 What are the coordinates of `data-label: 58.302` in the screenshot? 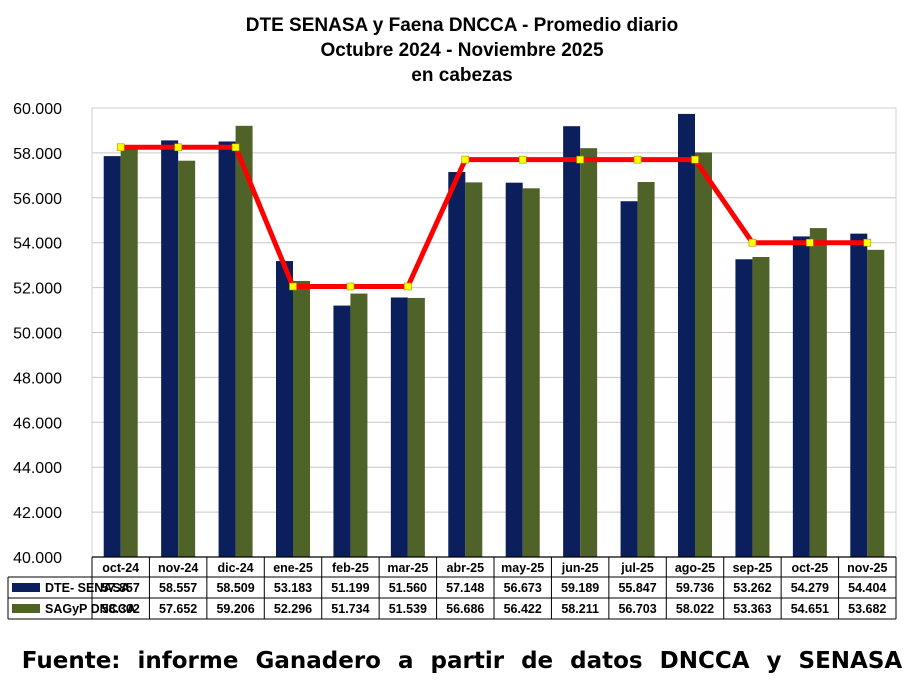 It's located at (121, 609).